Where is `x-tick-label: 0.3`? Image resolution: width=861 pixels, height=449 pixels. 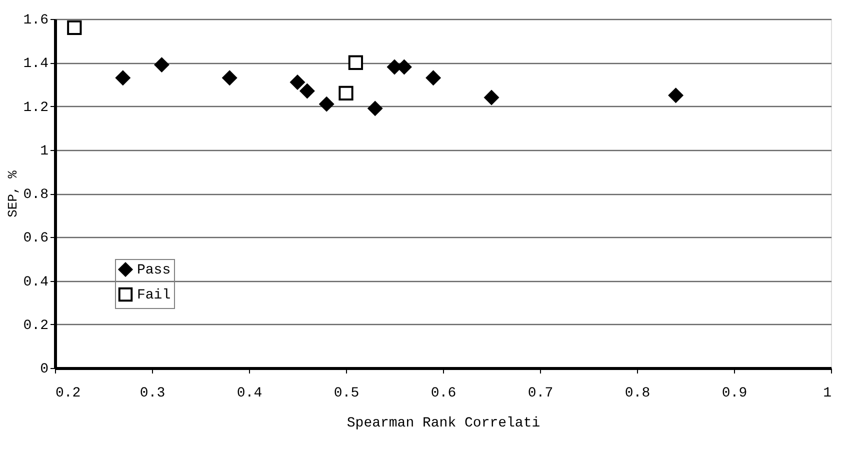
x-tick-label: 0.3 is located at coordinates (153, 394).